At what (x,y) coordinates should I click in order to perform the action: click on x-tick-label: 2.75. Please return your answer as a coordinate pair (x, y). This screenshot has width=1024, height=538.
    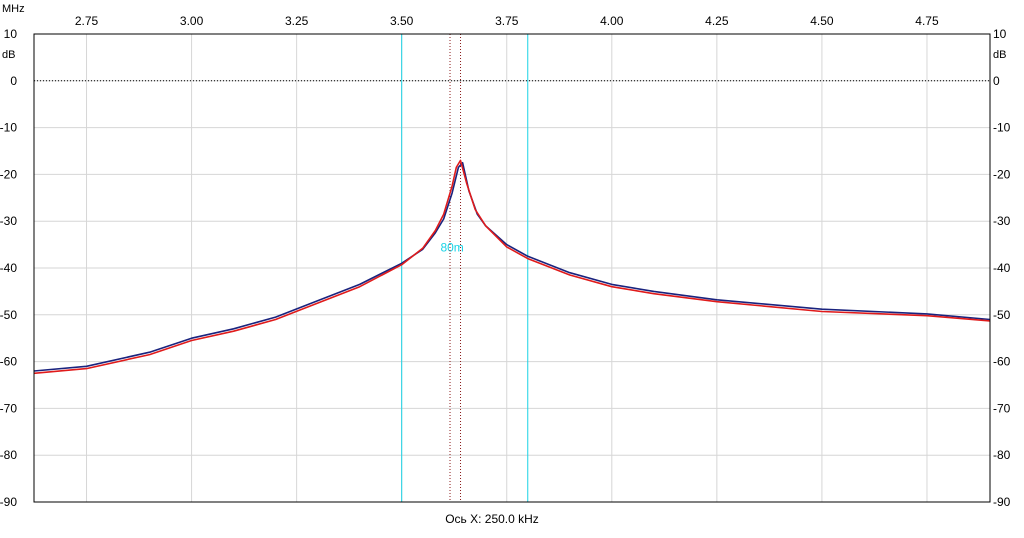
    Looking at the image, I should click on (87, 21).